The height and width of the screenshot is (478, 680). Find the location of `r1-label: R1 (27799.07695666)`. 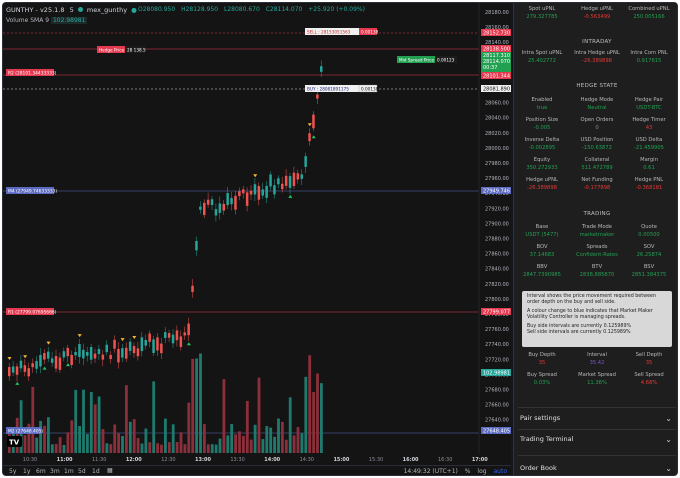

r1-label: R1 (27799.07695666) is located at coordinates (31, 312).